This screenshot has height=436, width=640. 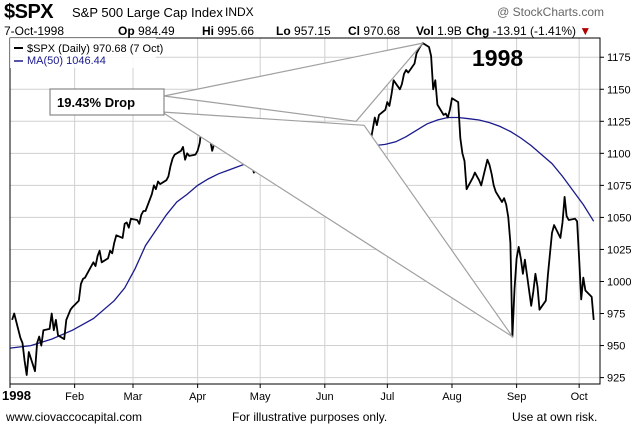 What do you see at coordinates (619, 58) in the screenshot?
I see `y-tick-label: 1175` at bounding box center [619, 58].